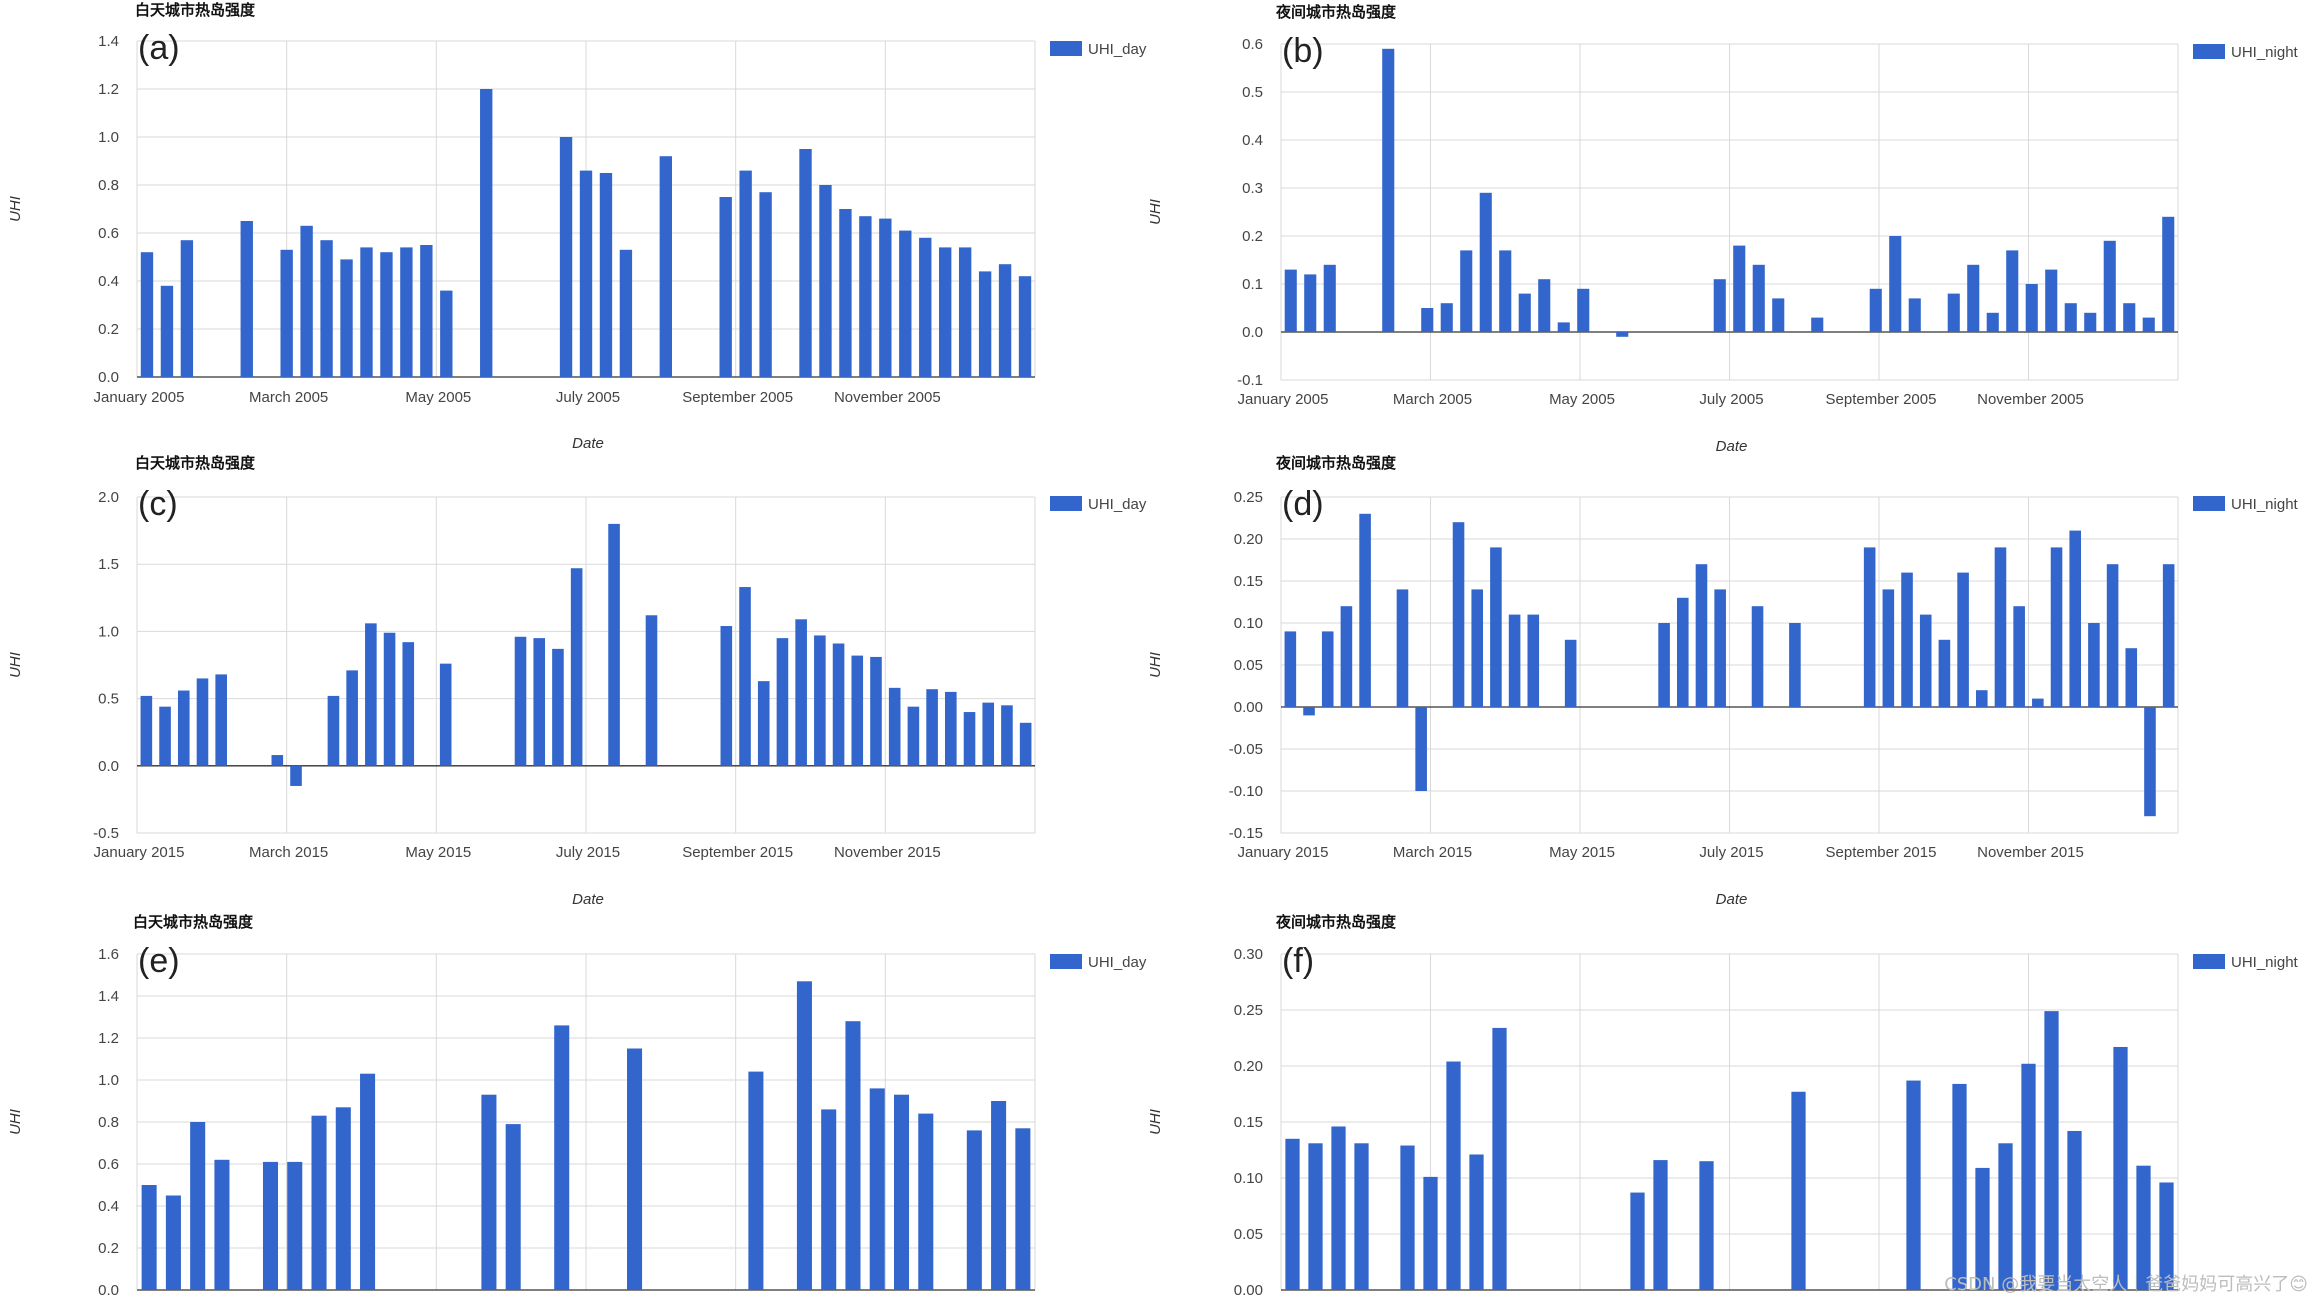 The width and height of the screenshot is (2316, 1302). Describe the element at coordinates (108, 996) in the screenshot. I see `y-tick-label: 1.4` at that location.